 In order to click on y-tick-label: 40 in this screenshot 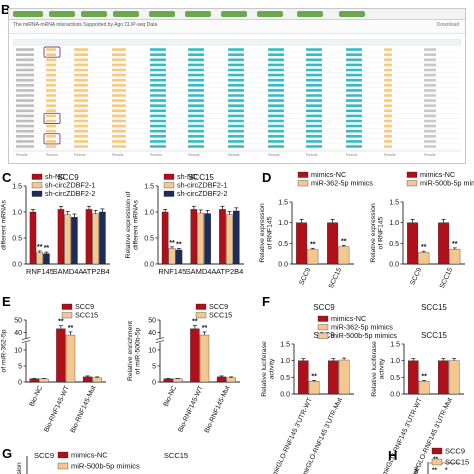, I will do `click(18, 333)`.